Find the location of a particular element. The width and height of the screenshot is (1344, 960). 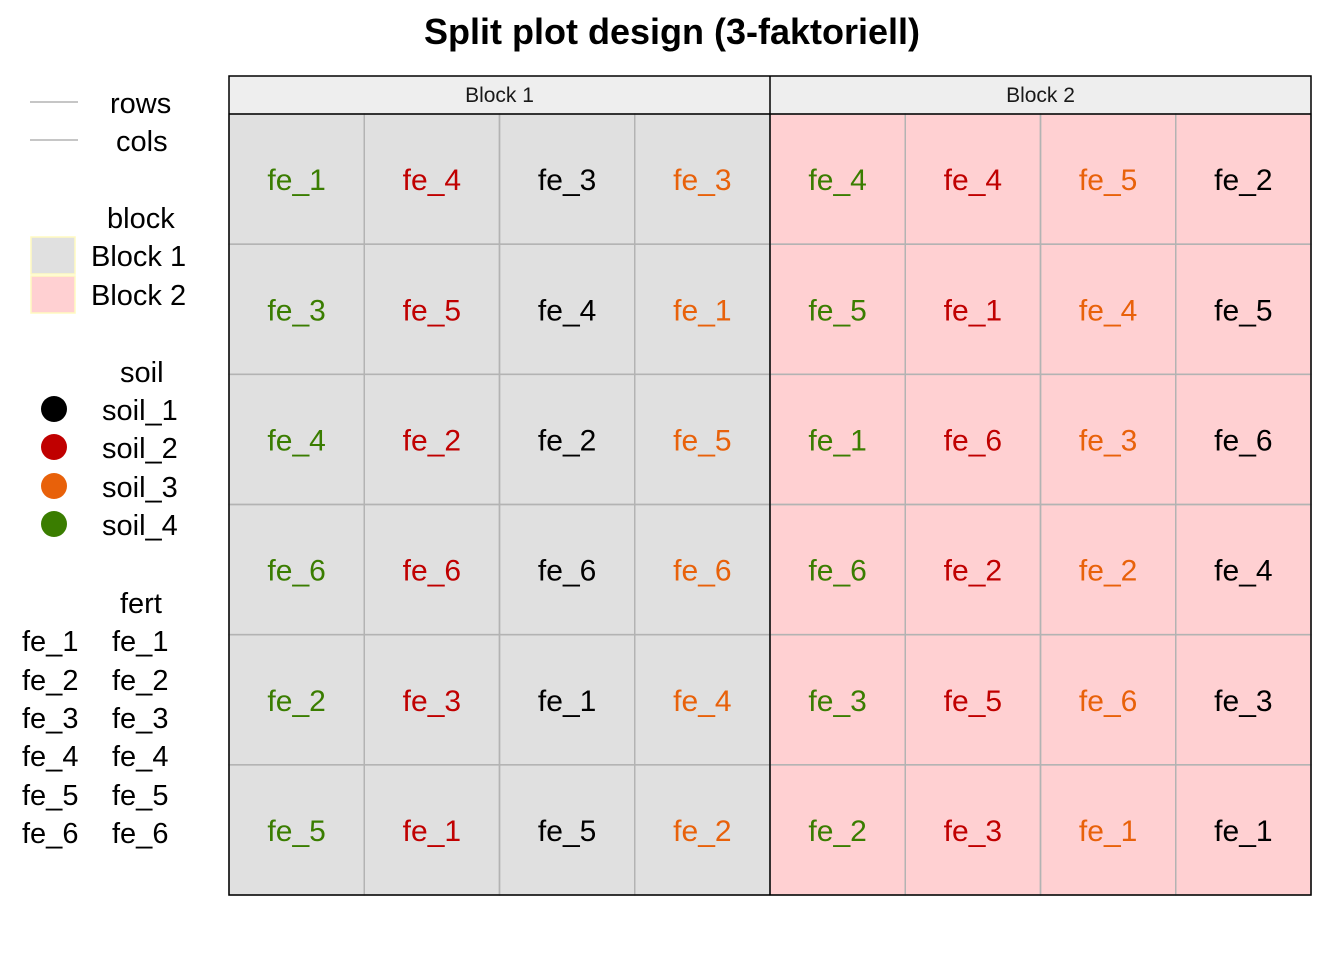

soil-4-key is located at coordinates (54, 524).